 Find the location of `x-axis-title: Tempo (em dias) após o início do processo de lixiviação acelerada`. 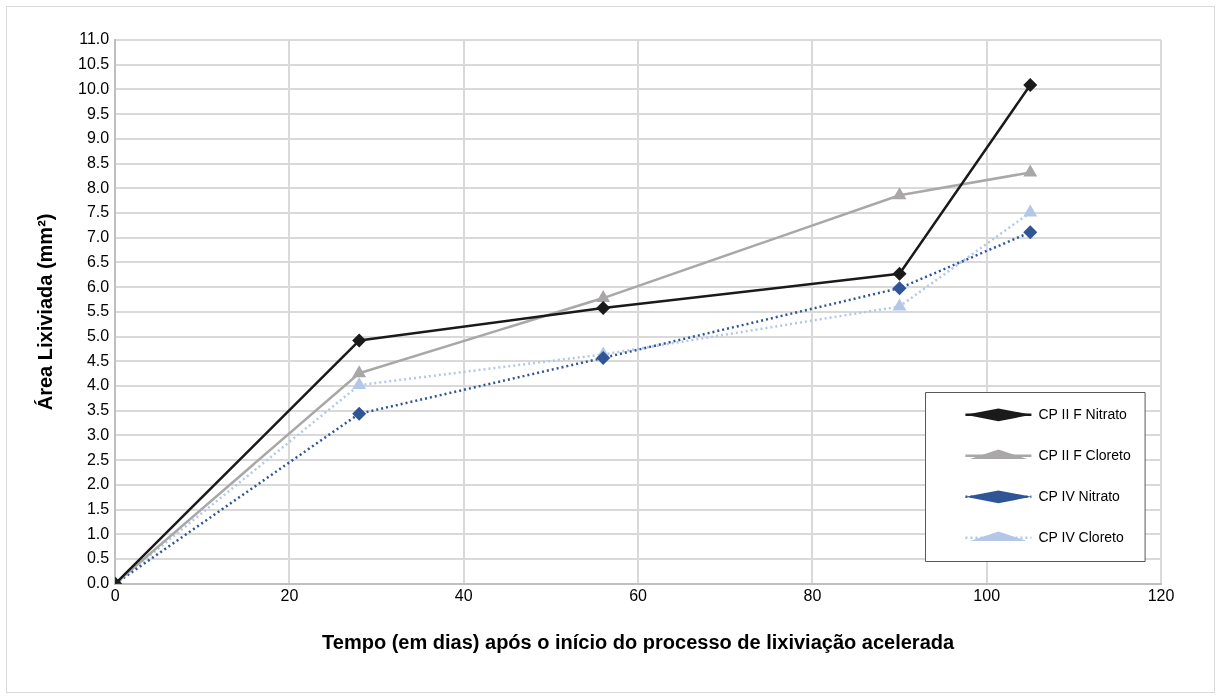

x-axis-title: Tempo (em dias) após o início do processo de lixiviação acelerada is located at coordinates (638, 641).